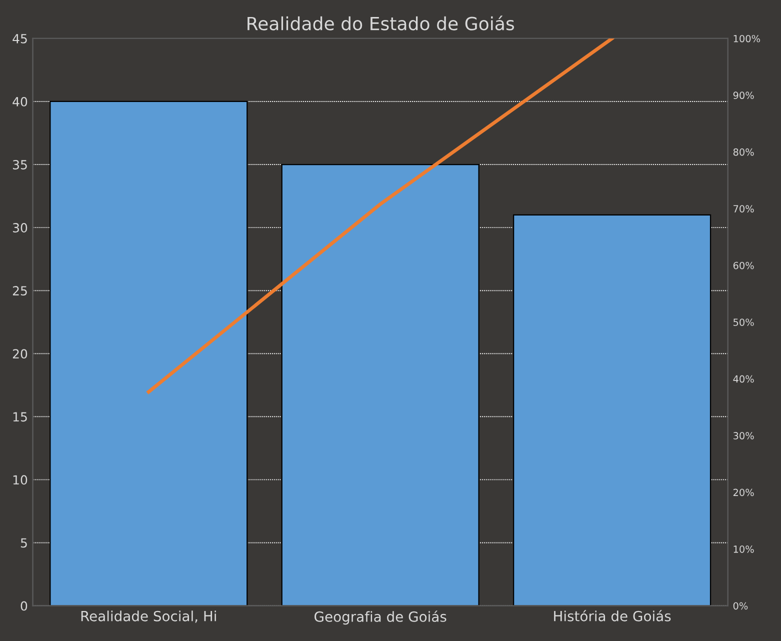 This screenshot has height=641, width=781. What do you see at coordinates (20, 101) in the screenshot?
I see `y-tick-label: 40` at bounding box center [20, 101].